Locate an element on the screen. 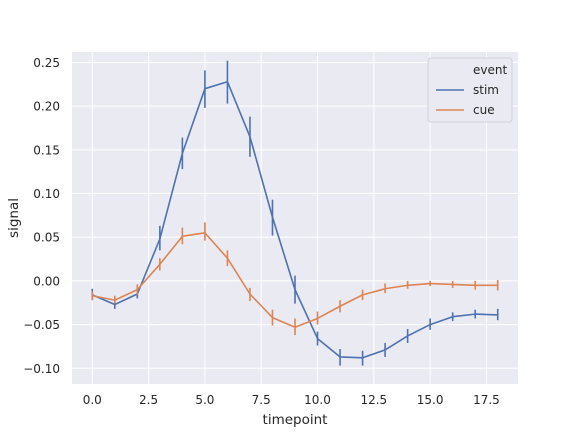 The height and width of the screenshot is (432, 576). x-tick-label: 2.5 is located at coordinates (148, 400).